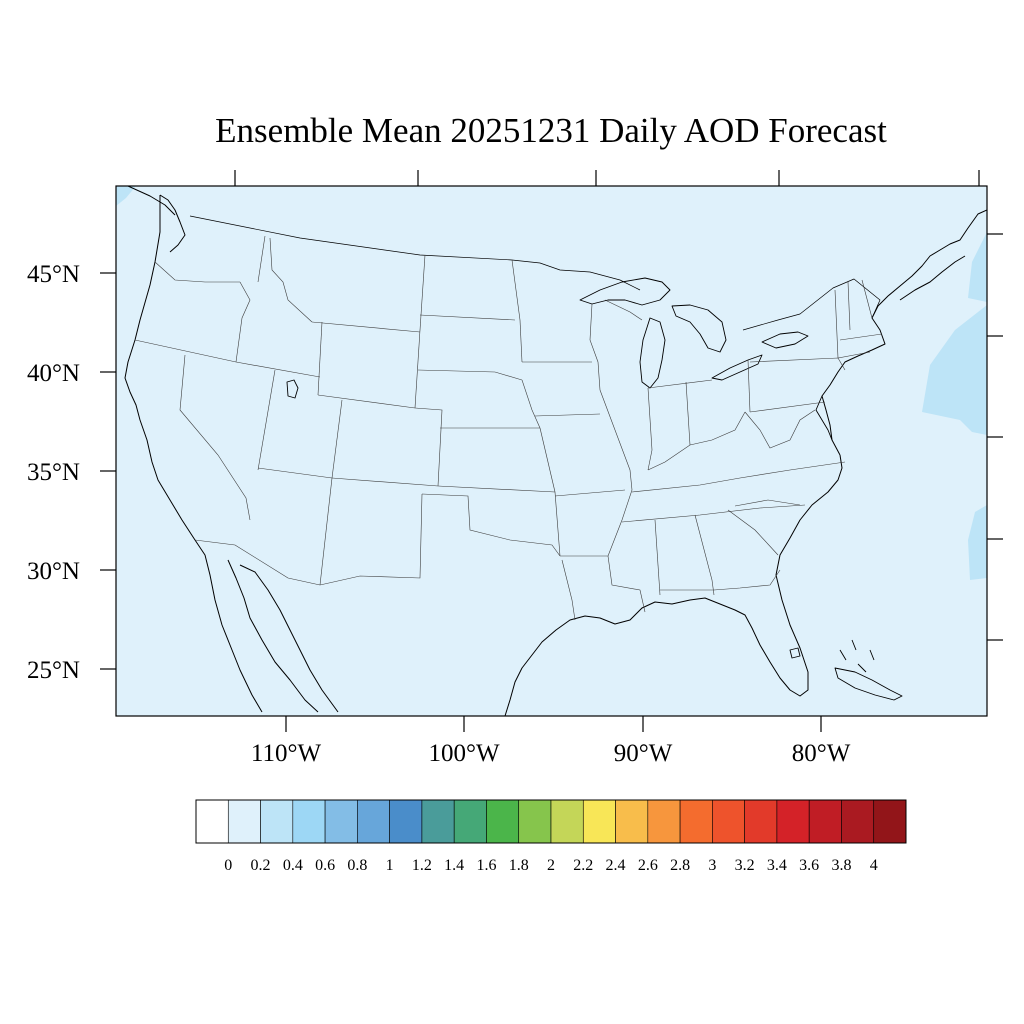 Image resolution: width=1024 pixels, height=1024 pixels. Describe the element at coordinates (795, 653) in the screenshot. I see `lake-okeechobee` at that location.